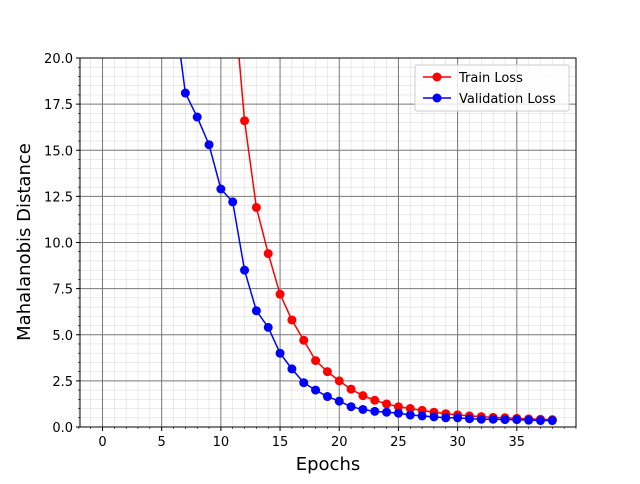 This screenshot has width=640, height=484. What do you see at coordinates (24, 242) in the screenshot?
I see `y-axis-label: Mahalanobis Distance` at bounding box center [24, 242].